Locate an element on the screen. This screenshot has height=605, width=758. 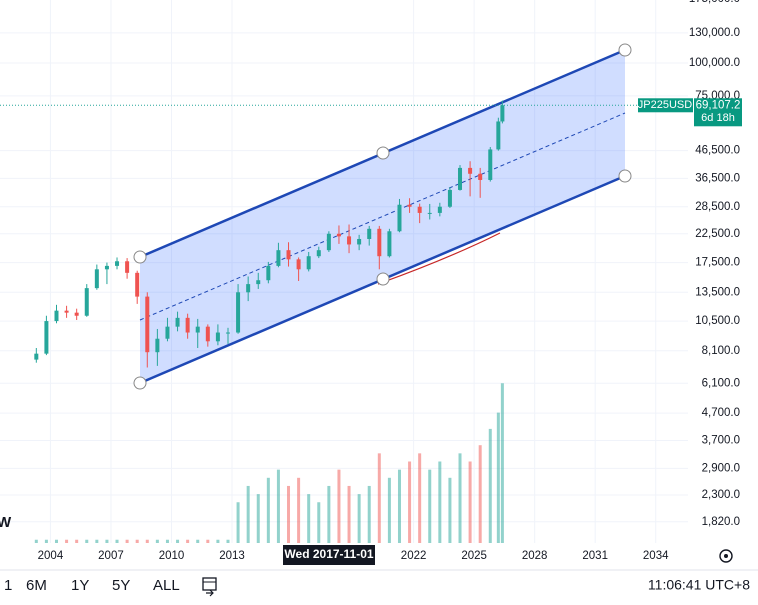
x-tick-label: 2034 is located at coordinates (656, 556).